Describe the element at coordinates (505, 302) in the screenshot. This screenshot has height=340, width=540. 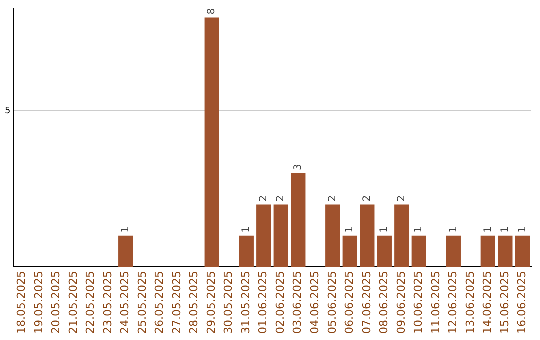
I see `x-tick-label: 15.06.2025` at that location.